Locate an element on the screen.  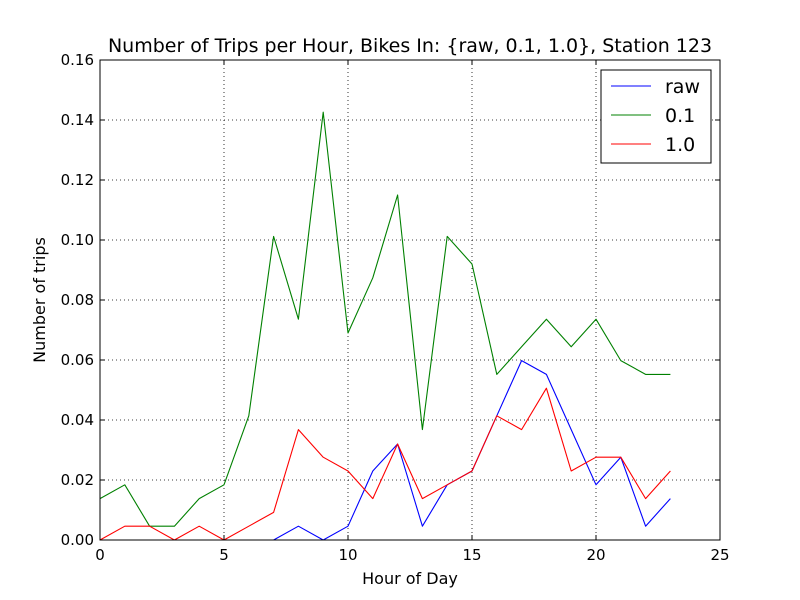
legend-label: 1.0 is located at coordinates (680, 145).